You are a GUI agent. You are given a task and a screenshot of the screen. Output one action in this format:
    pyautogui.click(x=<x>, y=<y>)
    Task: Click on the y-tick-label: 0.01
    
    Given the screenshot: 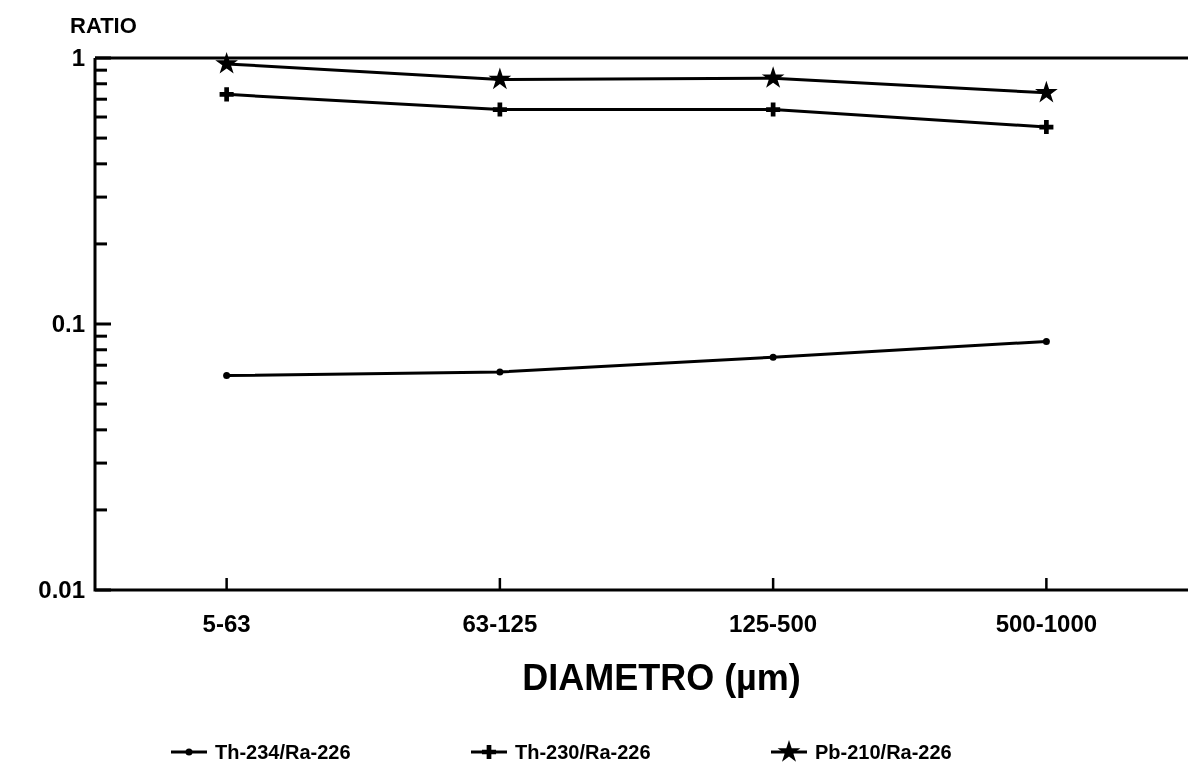 What is the action you would take?
    pyautogui.click(x=61, y=590)
    